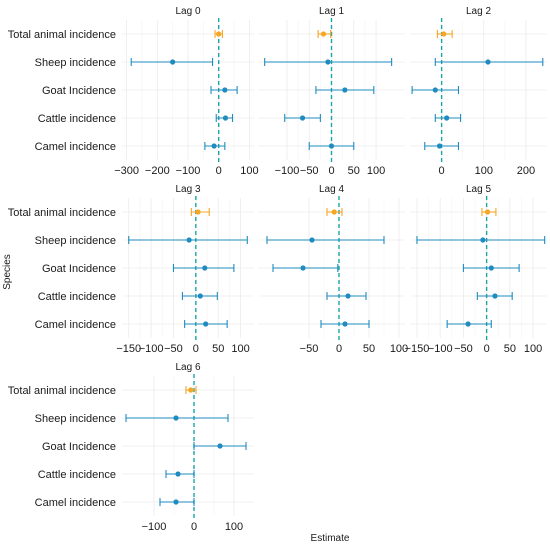 The height and width of the screenshot is (548, 550). I want to click on panel-title: Lag 0, so click(187, 11).